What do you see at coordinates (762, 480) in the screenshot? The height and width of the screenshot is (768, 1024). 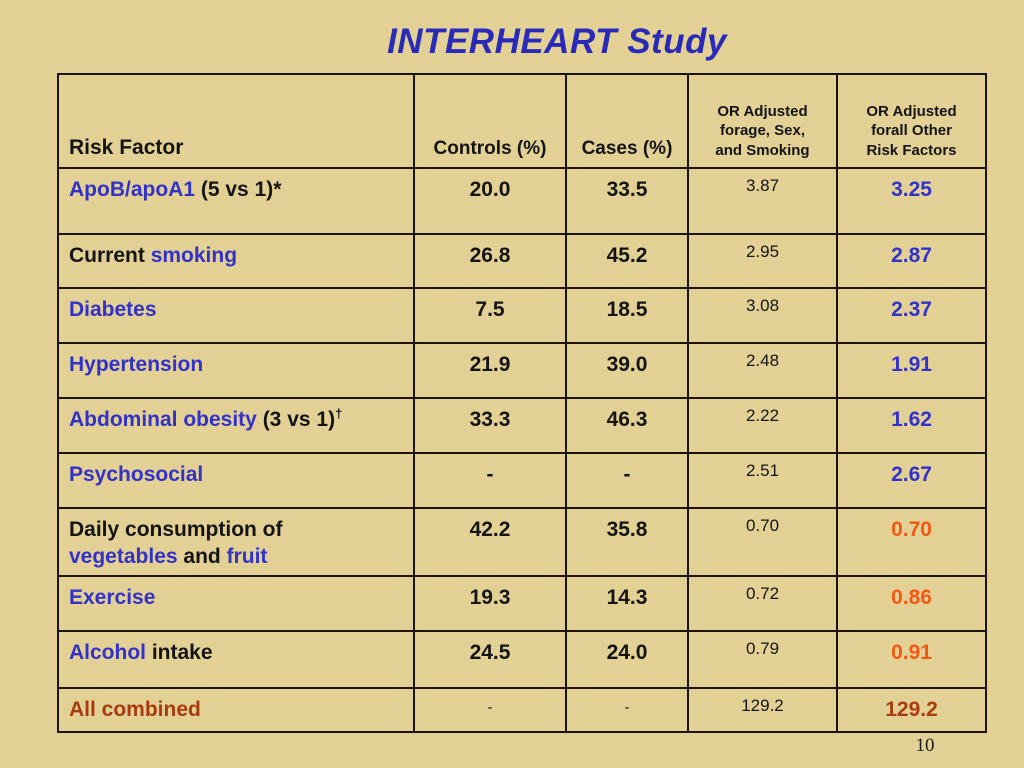 I see `or-age-sex-smoking-cell: 2.51` at bounding box center [762, 480].